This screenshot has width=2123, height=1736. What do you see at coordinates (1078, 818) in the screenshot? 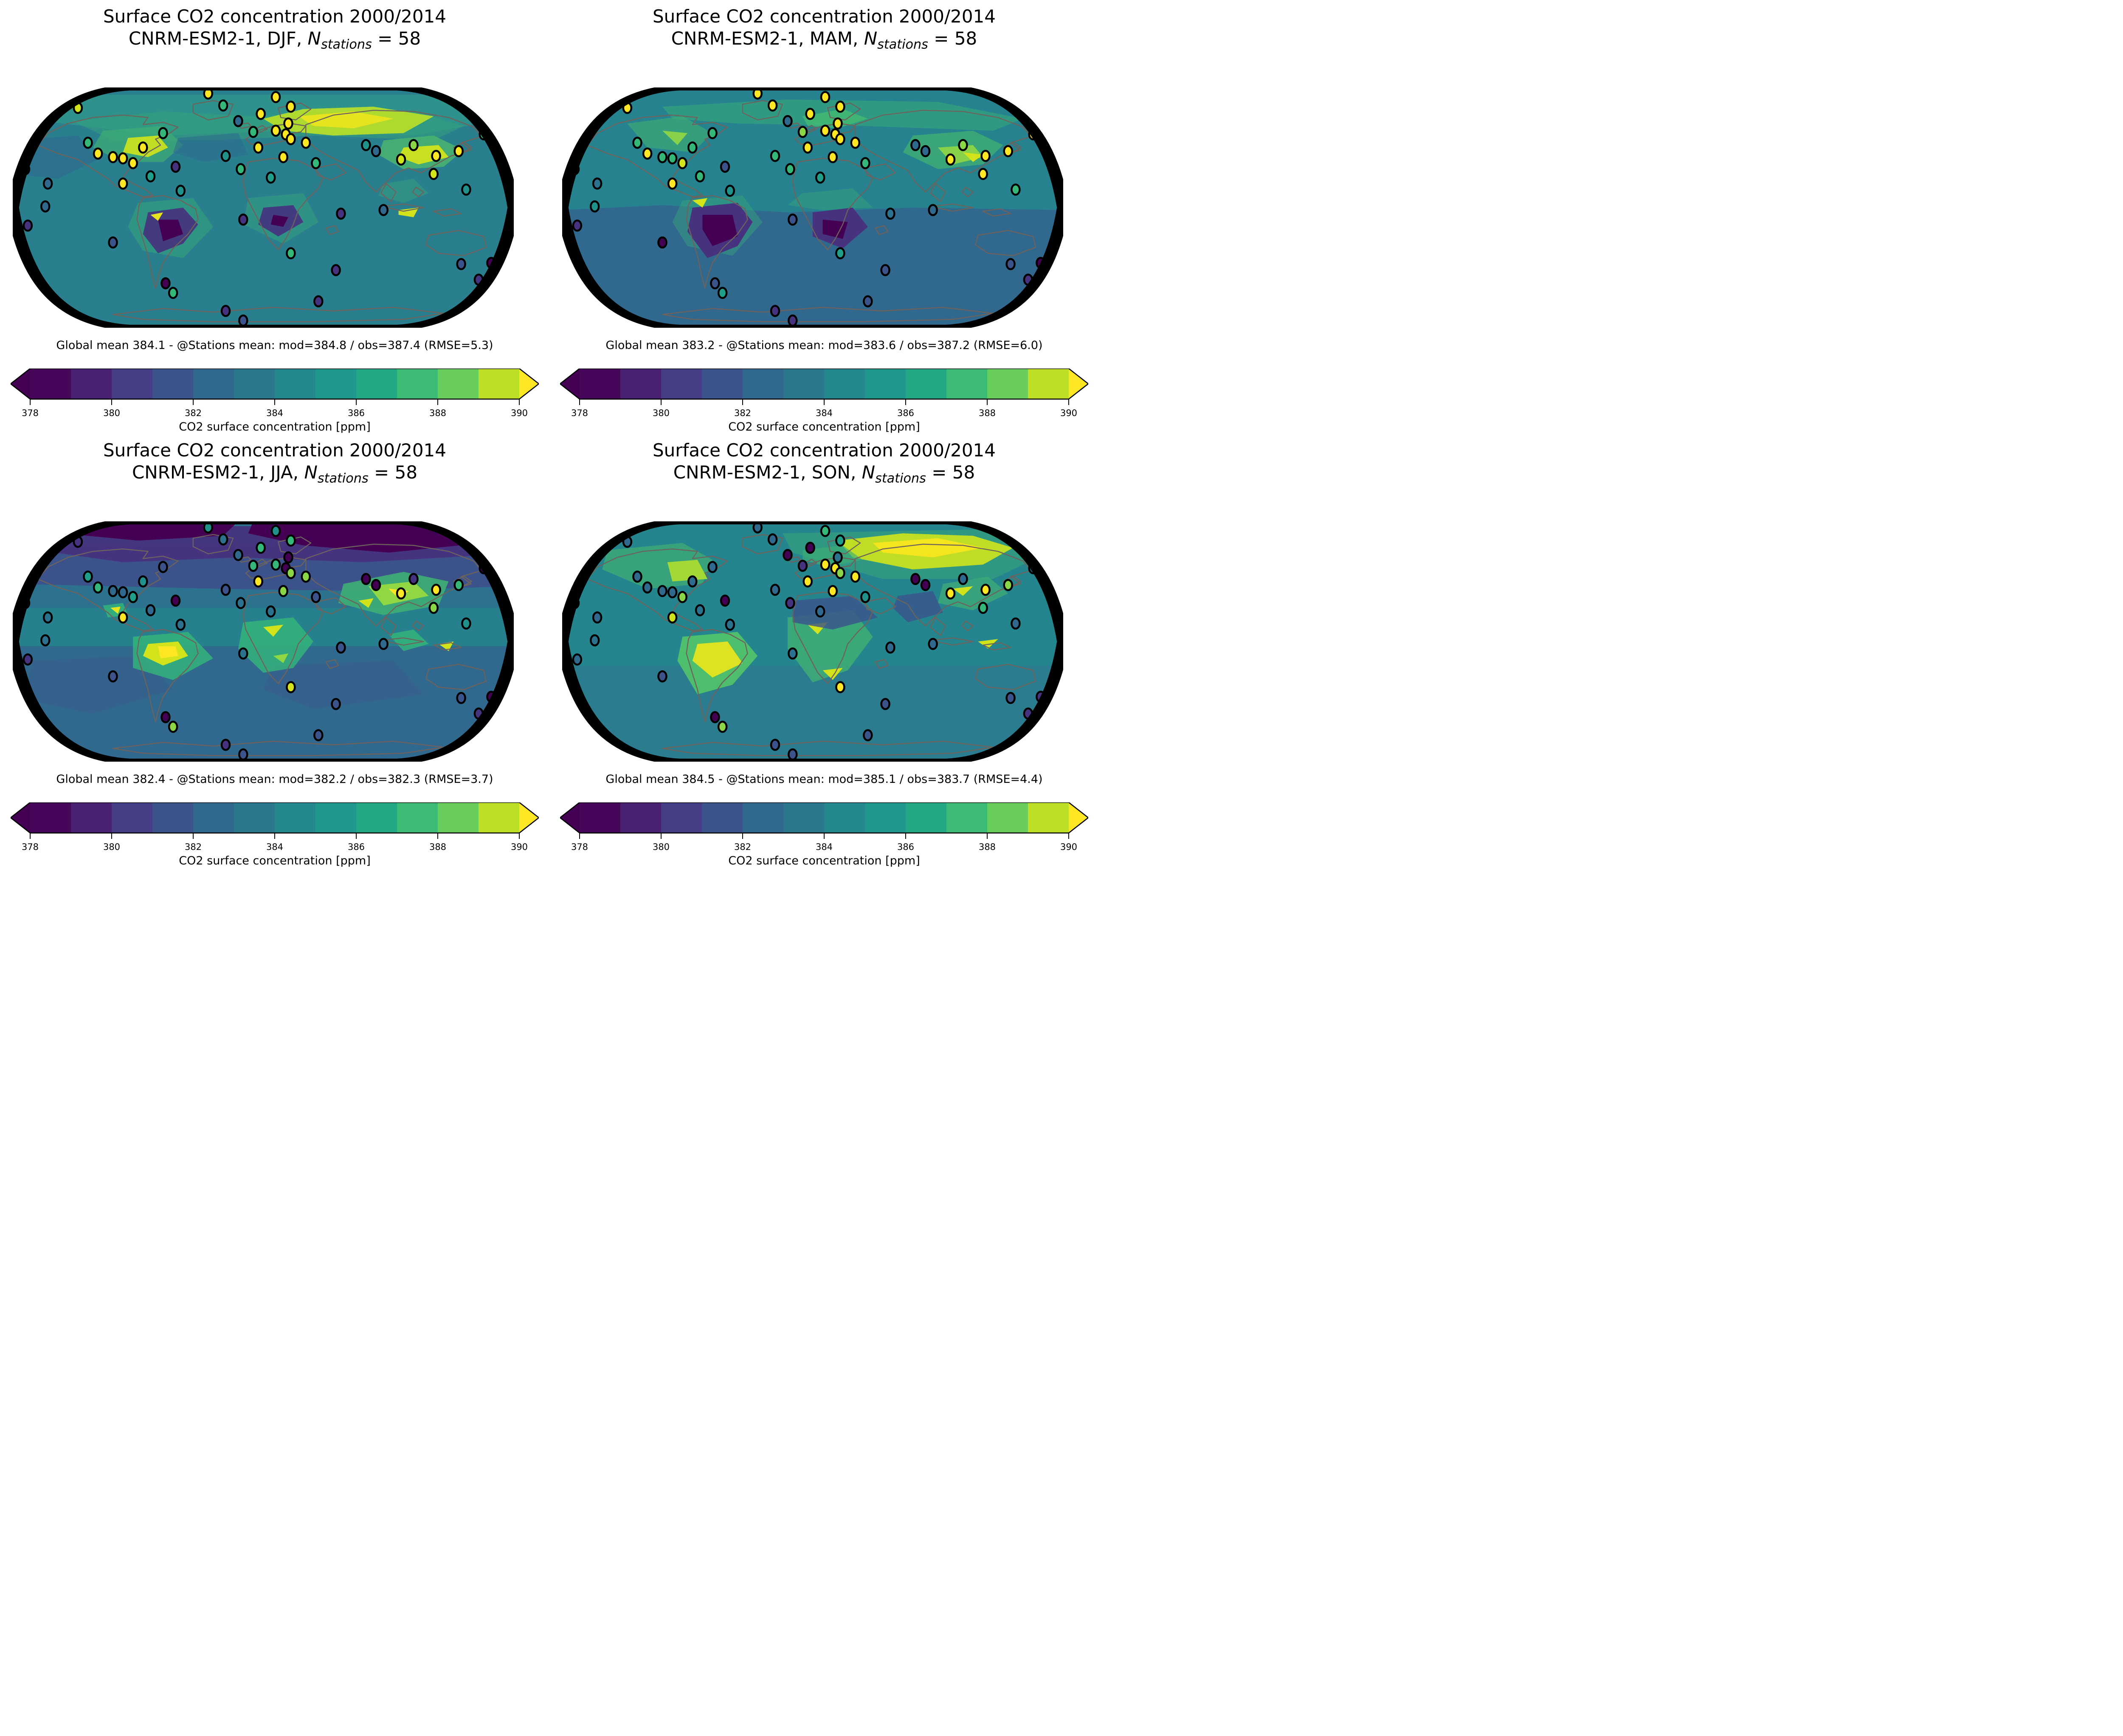
I see `colorbar-over-arrow` at bounding box center [1078, 818].